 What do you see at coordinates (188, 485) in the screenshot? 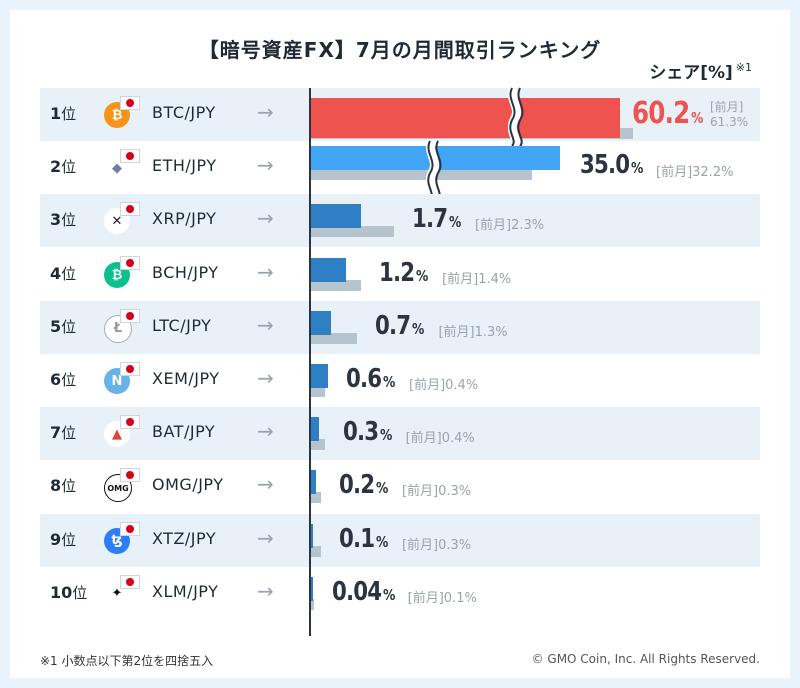
I see `pair-label: OMG/JPY` at bounding box center [188, 485].